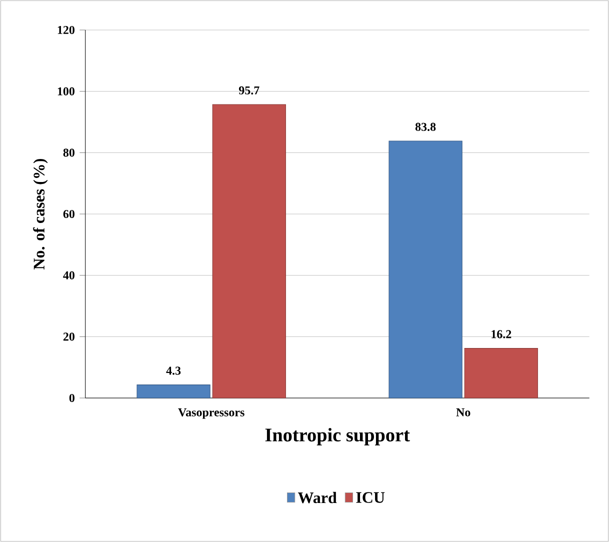  What do you see at coordinates (68, 275) in the screenshot?
I see `y-tick-label: 40` at bounding box center [68, 275].